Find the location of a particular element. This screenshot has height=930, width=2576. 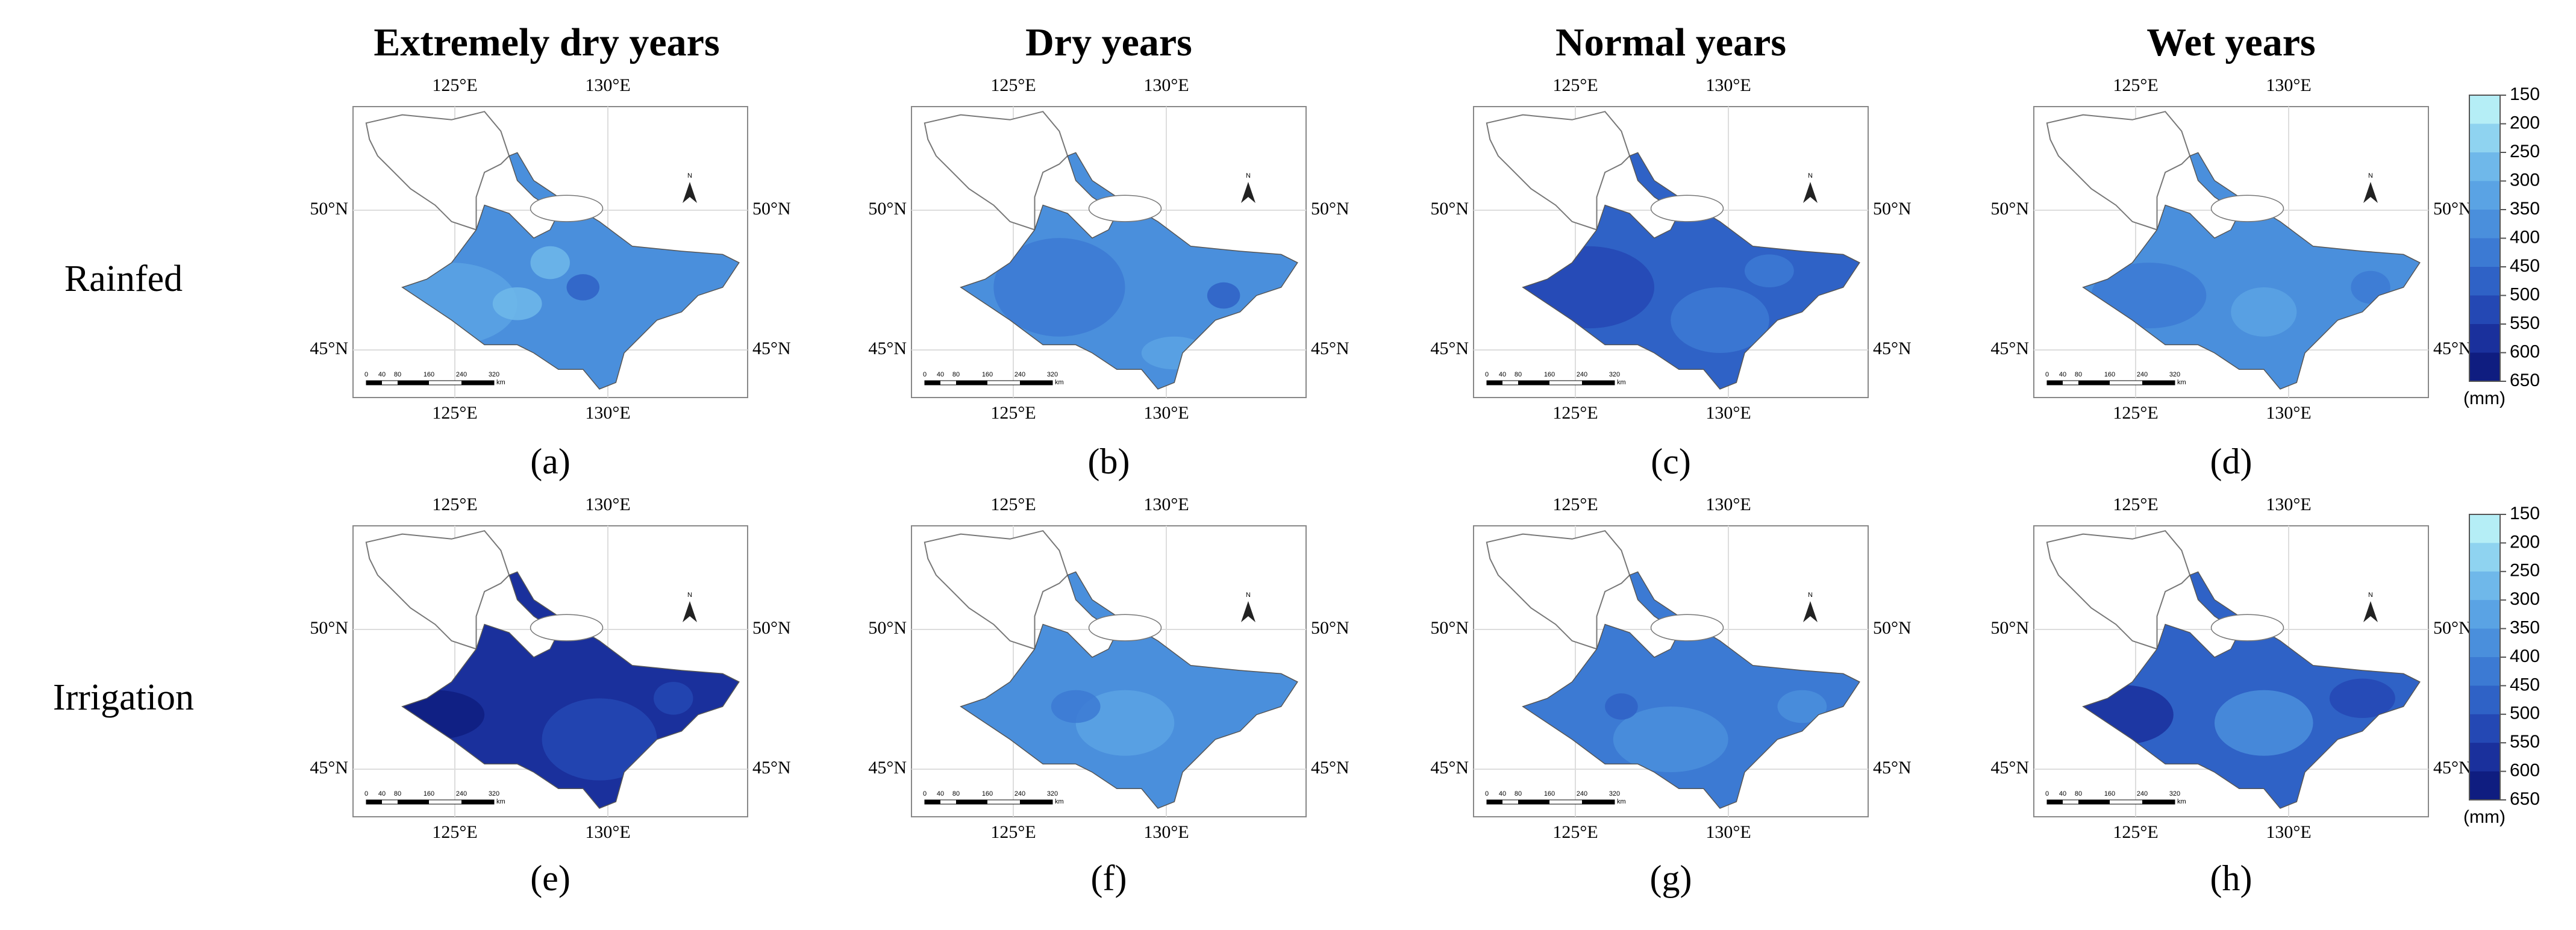

legend-unit: (mm) is located at coordinates (2485, 817).